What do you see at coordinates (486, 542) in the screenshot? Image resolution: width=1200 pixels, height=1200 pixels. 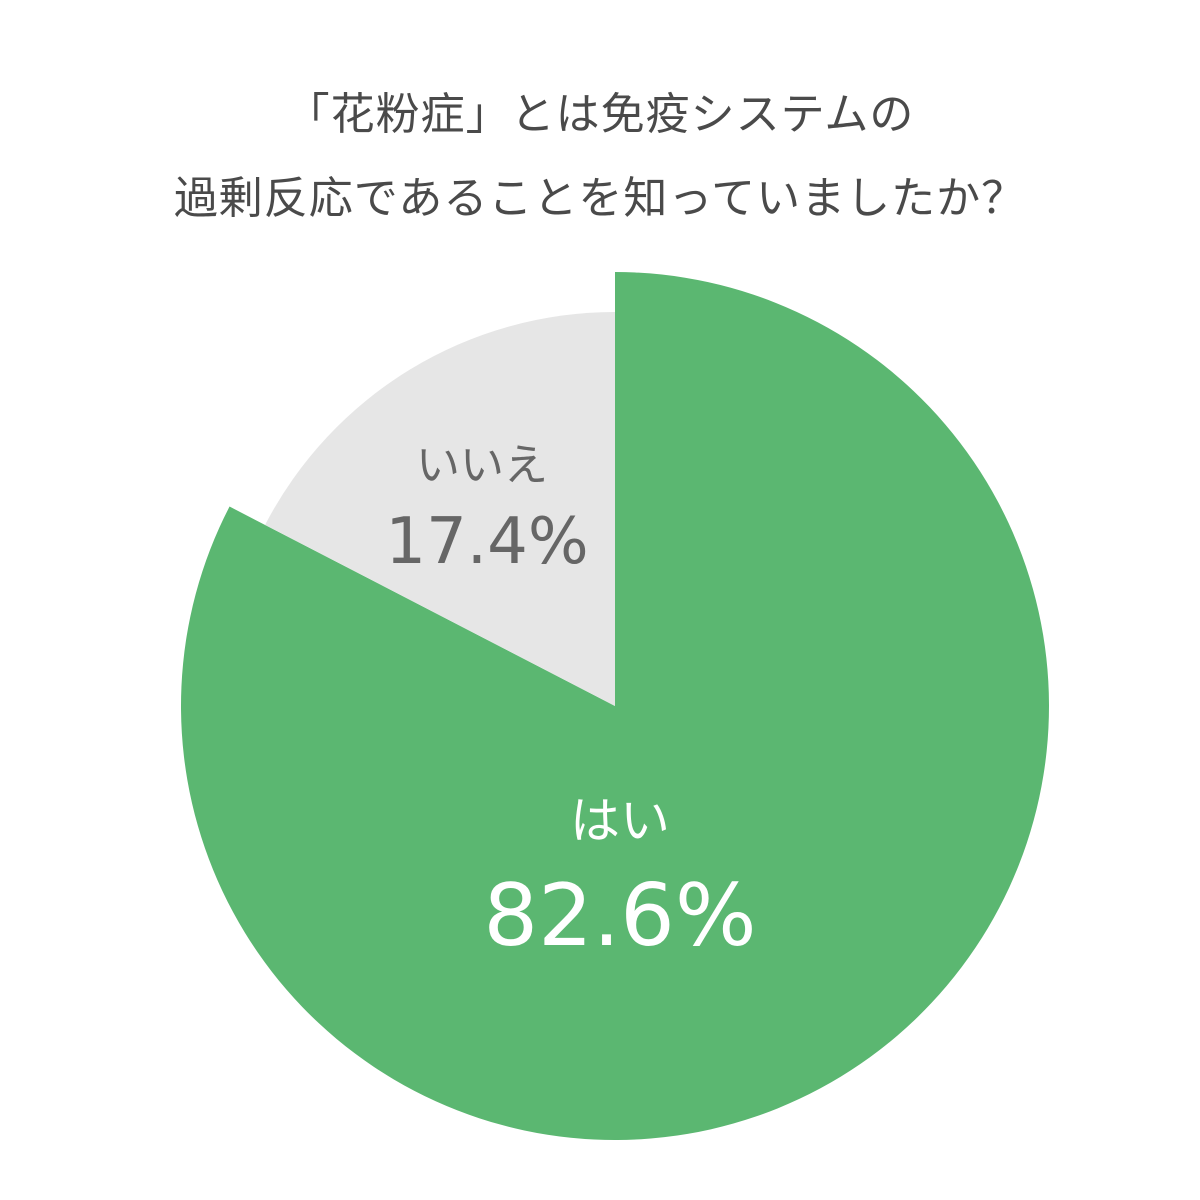 I see `slice-value-no: 17.4%` at bounding box center [486, 542].